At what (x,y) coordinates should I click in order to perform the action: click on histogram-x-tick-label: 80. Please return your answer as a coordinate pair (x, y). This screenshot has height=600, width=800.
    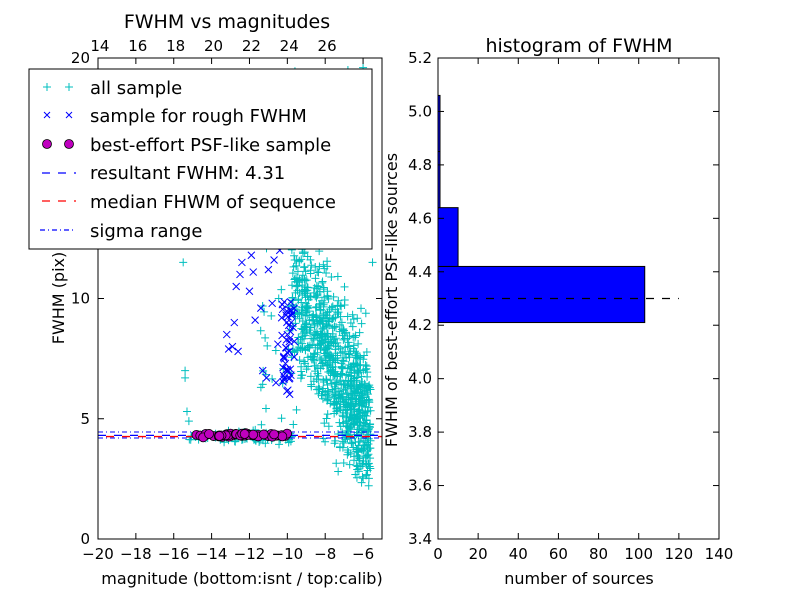
    Looking at the image, I should click on (598, 554).